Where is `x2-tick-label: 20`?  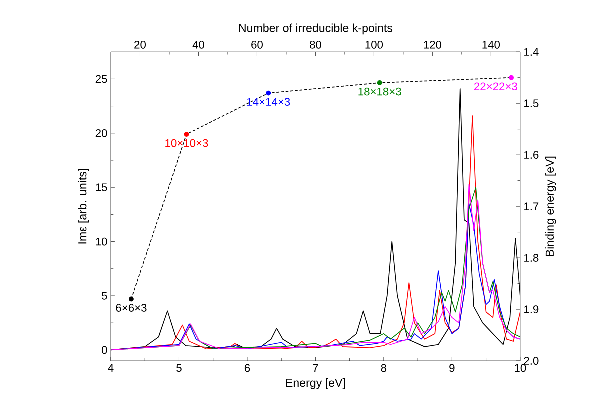 x2-tick-label: 20 is located at coordinates (140, 44).